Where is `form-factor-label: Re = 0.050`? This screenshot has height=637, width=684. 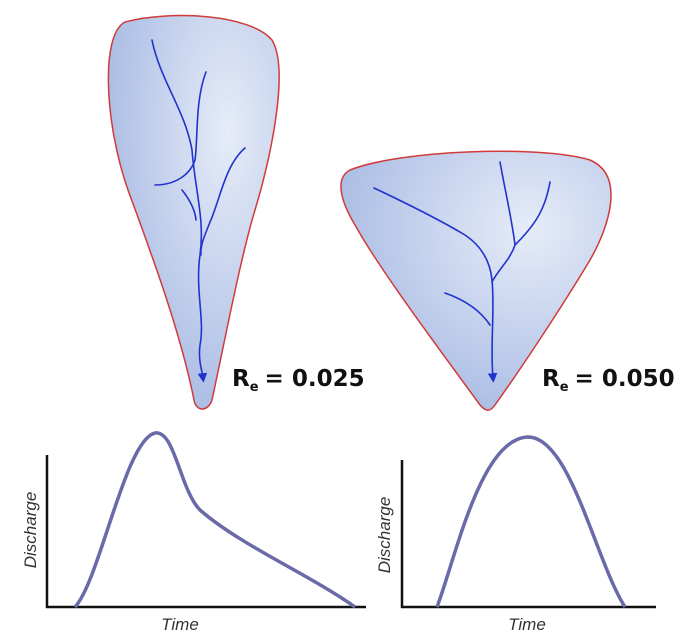 form-factor-label: Re = 0.050 is located at coordinates (608, 380).